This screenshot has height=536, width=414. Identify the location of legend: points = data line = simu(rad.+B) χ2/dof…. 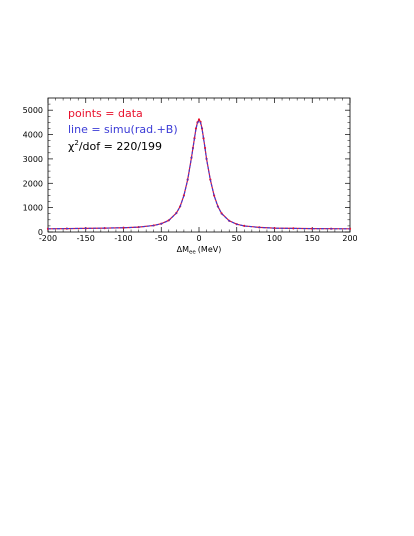
(123, 130).